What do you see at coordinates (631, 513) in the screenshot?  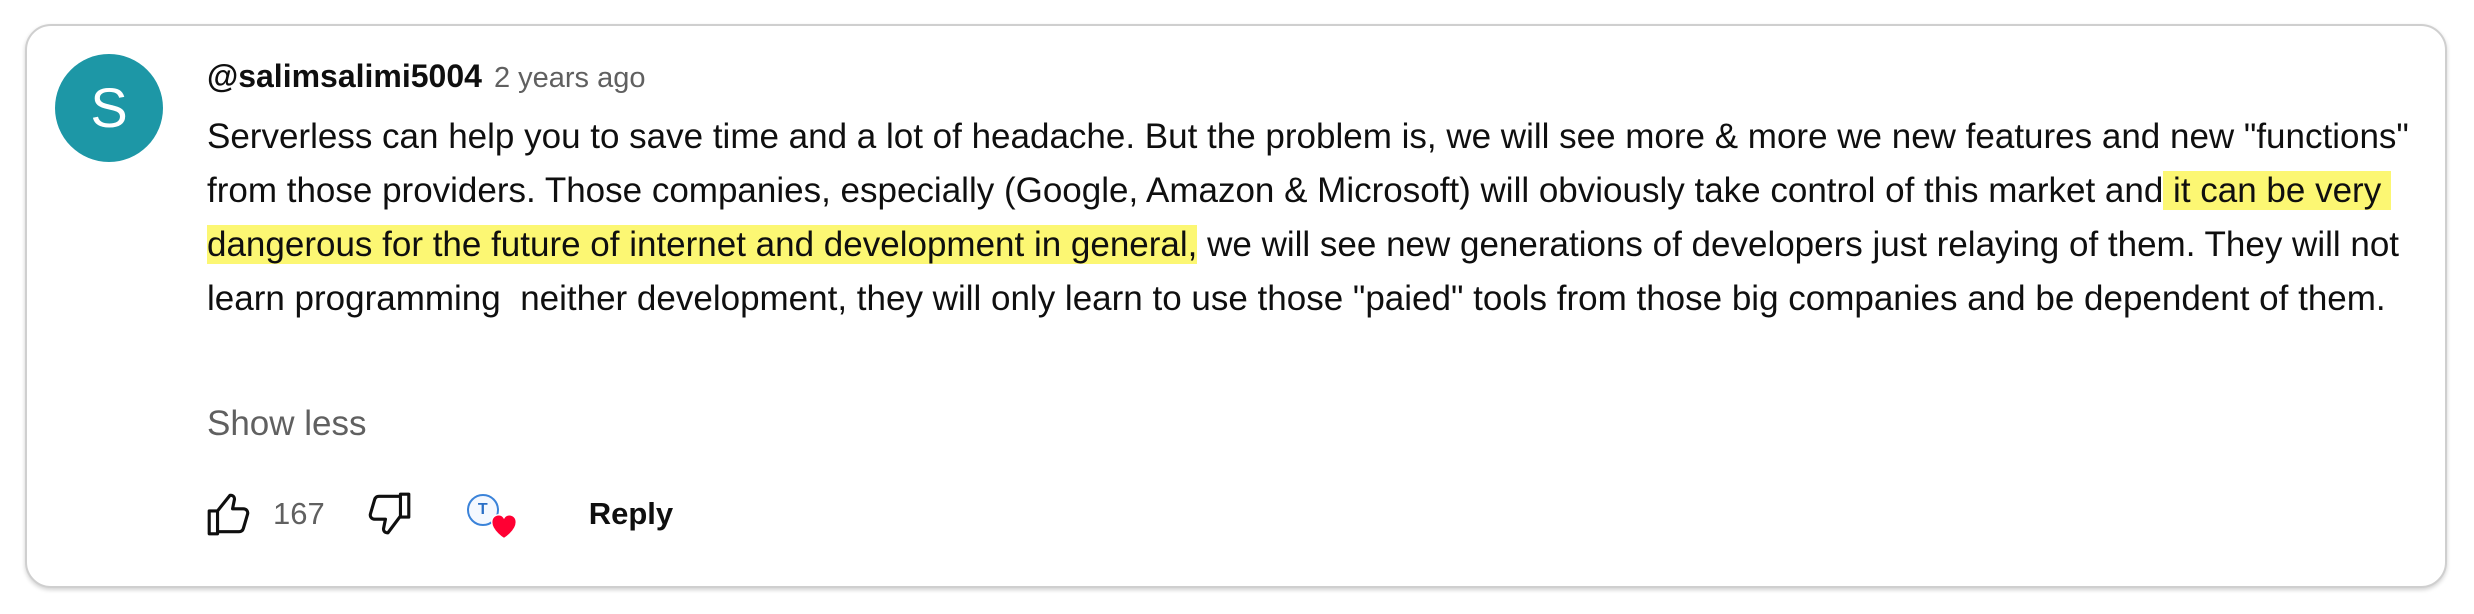 I see `reply-button: Reply` at bounding box center [631, 513].